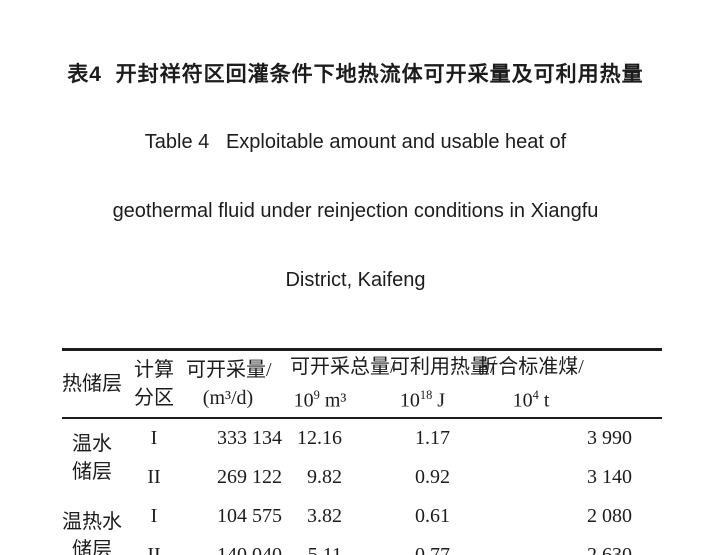  I want to click on cell-reservoir-warm: 温水 储层, so click(92, 458).